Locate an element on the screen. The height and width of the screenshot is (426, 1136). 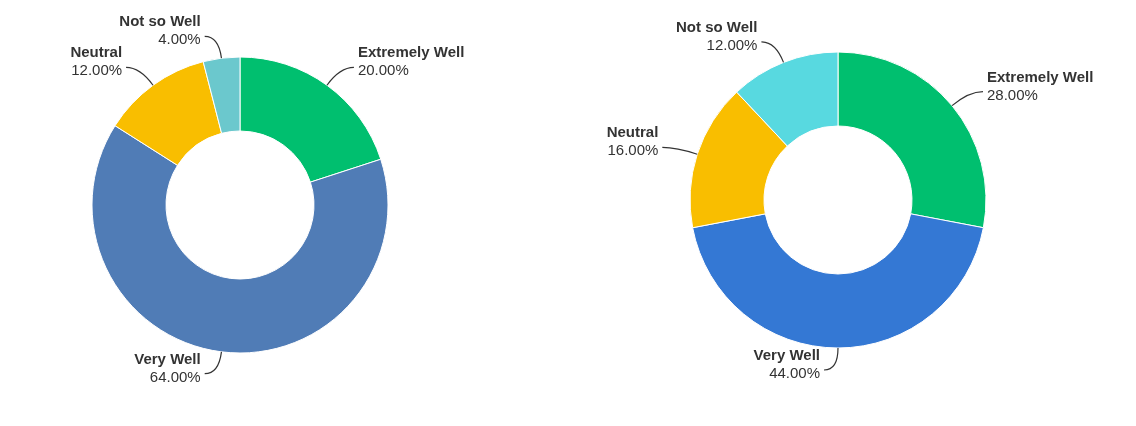
data-label: 4.00% is located at coordinates (179, 39).